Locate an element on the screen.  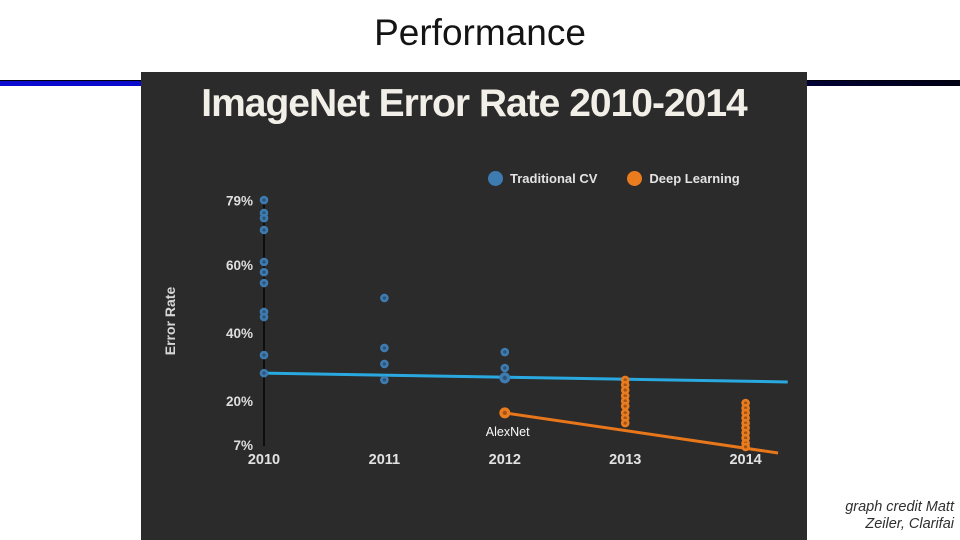
y-tick-label: 7% is located at coordinates (243, 445).